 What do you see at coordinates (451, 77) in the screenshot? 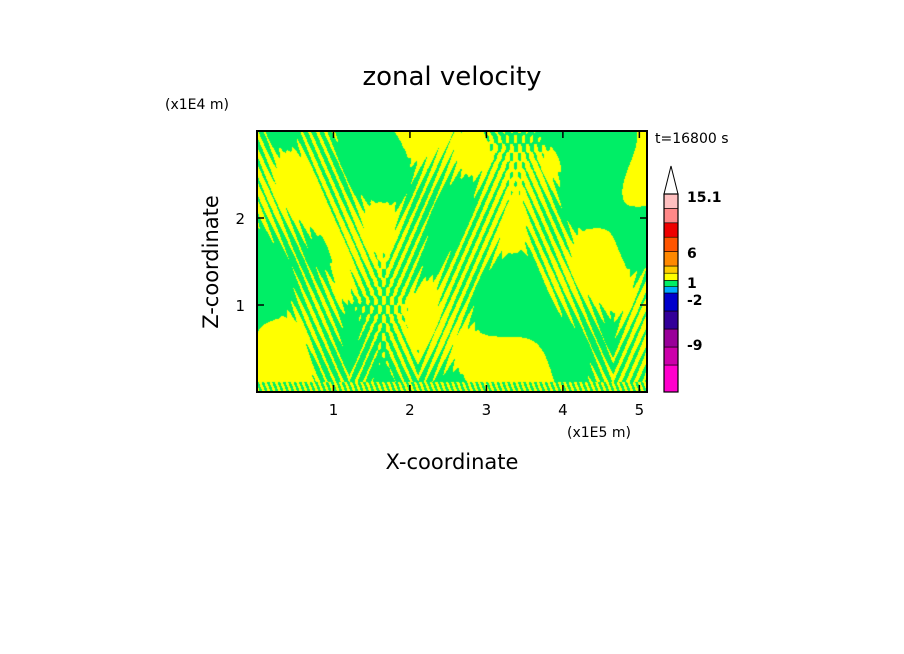
I see `chart-title: zonal velocity` at bounding box center [451, 77].